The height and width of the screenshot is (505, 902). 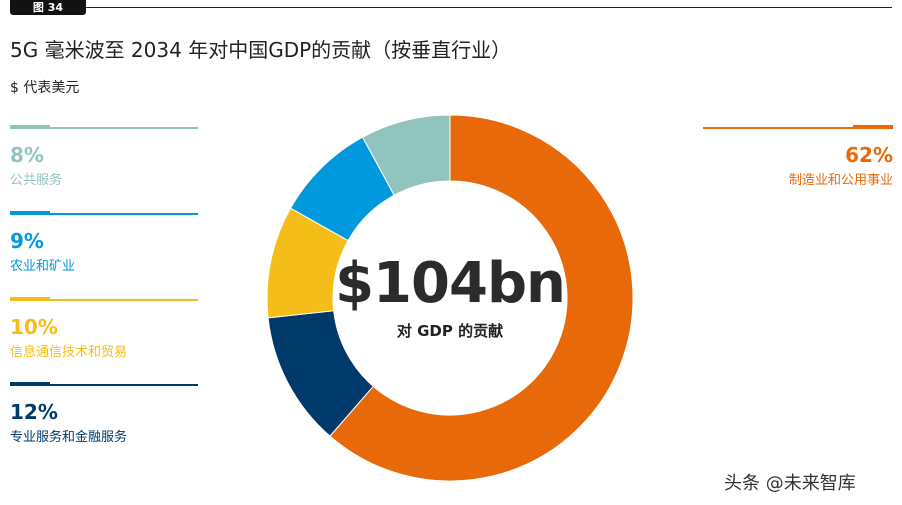 What do you see at coordinates (36, 180) in the screenshot?
I see `legend-label: 公共服务` at bounding box center [36, 180].